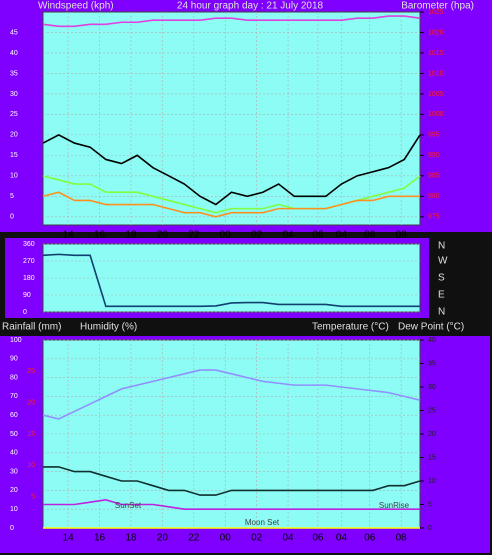 The height and width of the screenshot is (555, 492). I want to click on y2-tick-label: 980, so click(434, 196).